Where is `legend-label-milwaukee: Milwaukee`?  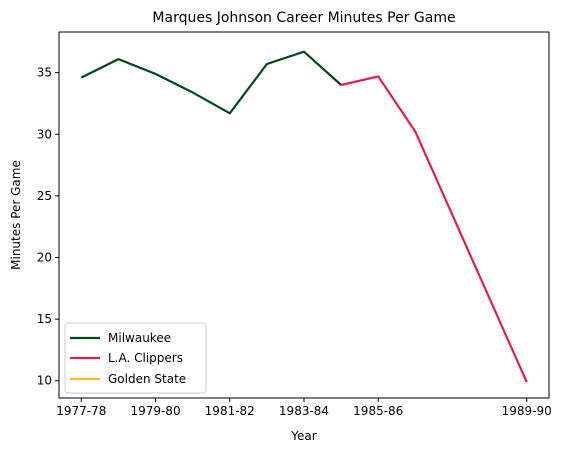 legend-label-milwaukee: Milwaukee is located at coordinates (139, 338).